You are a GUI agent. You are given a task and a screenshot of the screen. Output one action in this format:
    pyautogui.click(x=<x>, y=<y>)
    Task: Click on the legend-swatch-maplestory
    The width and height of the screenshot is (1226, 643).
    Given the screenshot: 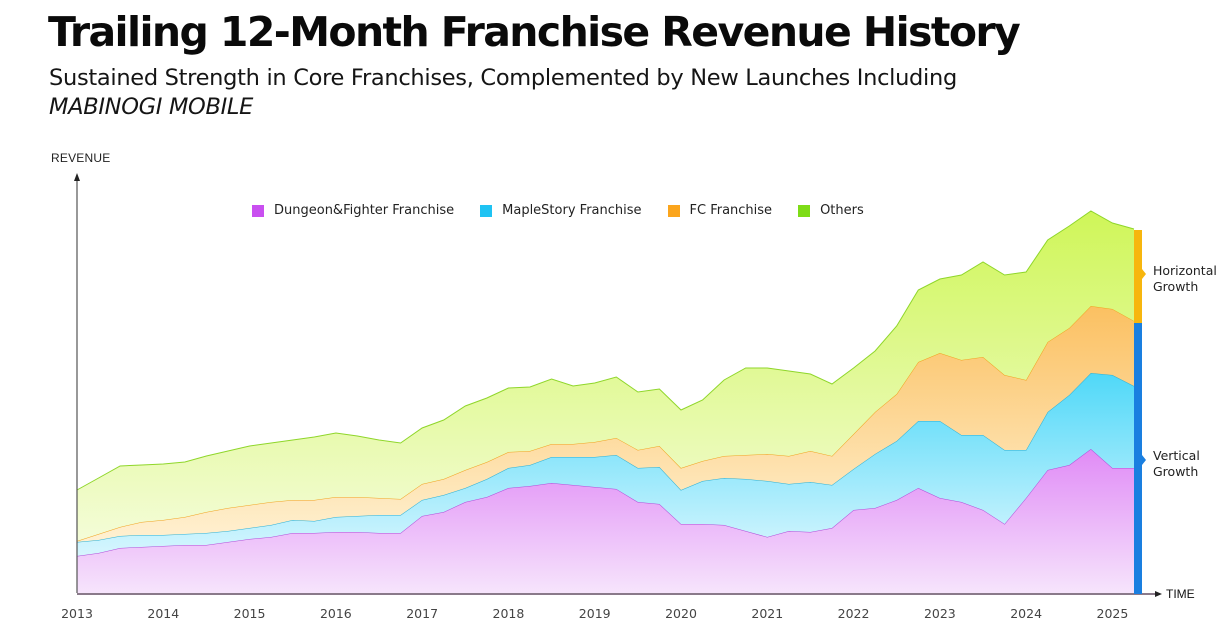 What is the action you would take?
    pyautogui.click(x=486, y=210)
    